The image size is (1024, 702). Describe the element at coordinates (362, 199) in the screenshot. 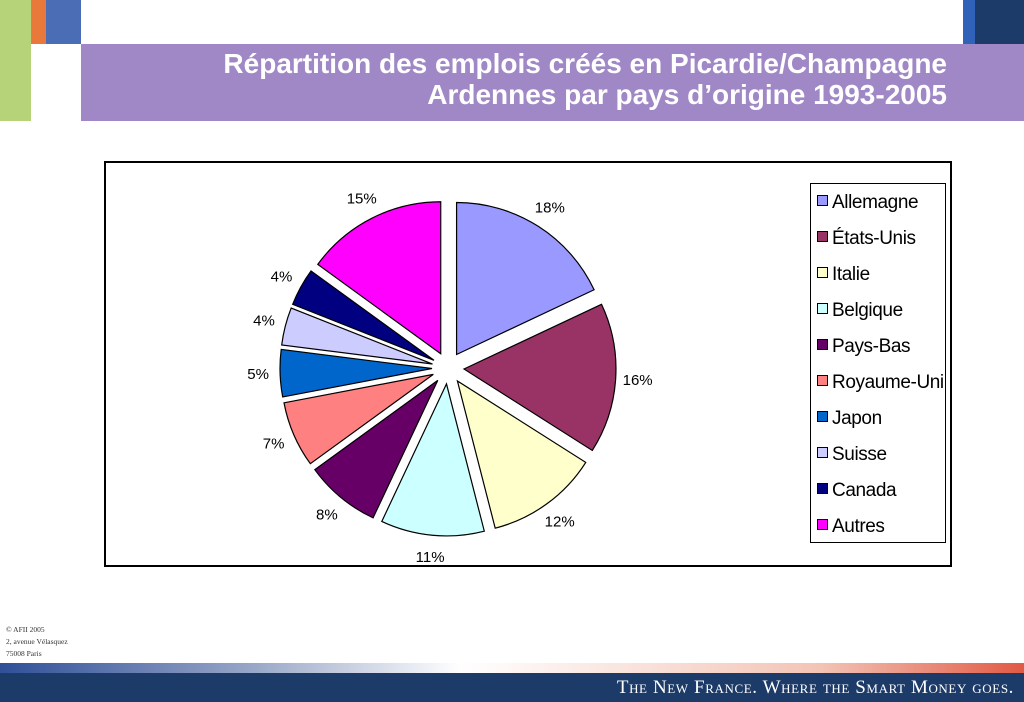

I see `data-label-autres: 15%` at that location.